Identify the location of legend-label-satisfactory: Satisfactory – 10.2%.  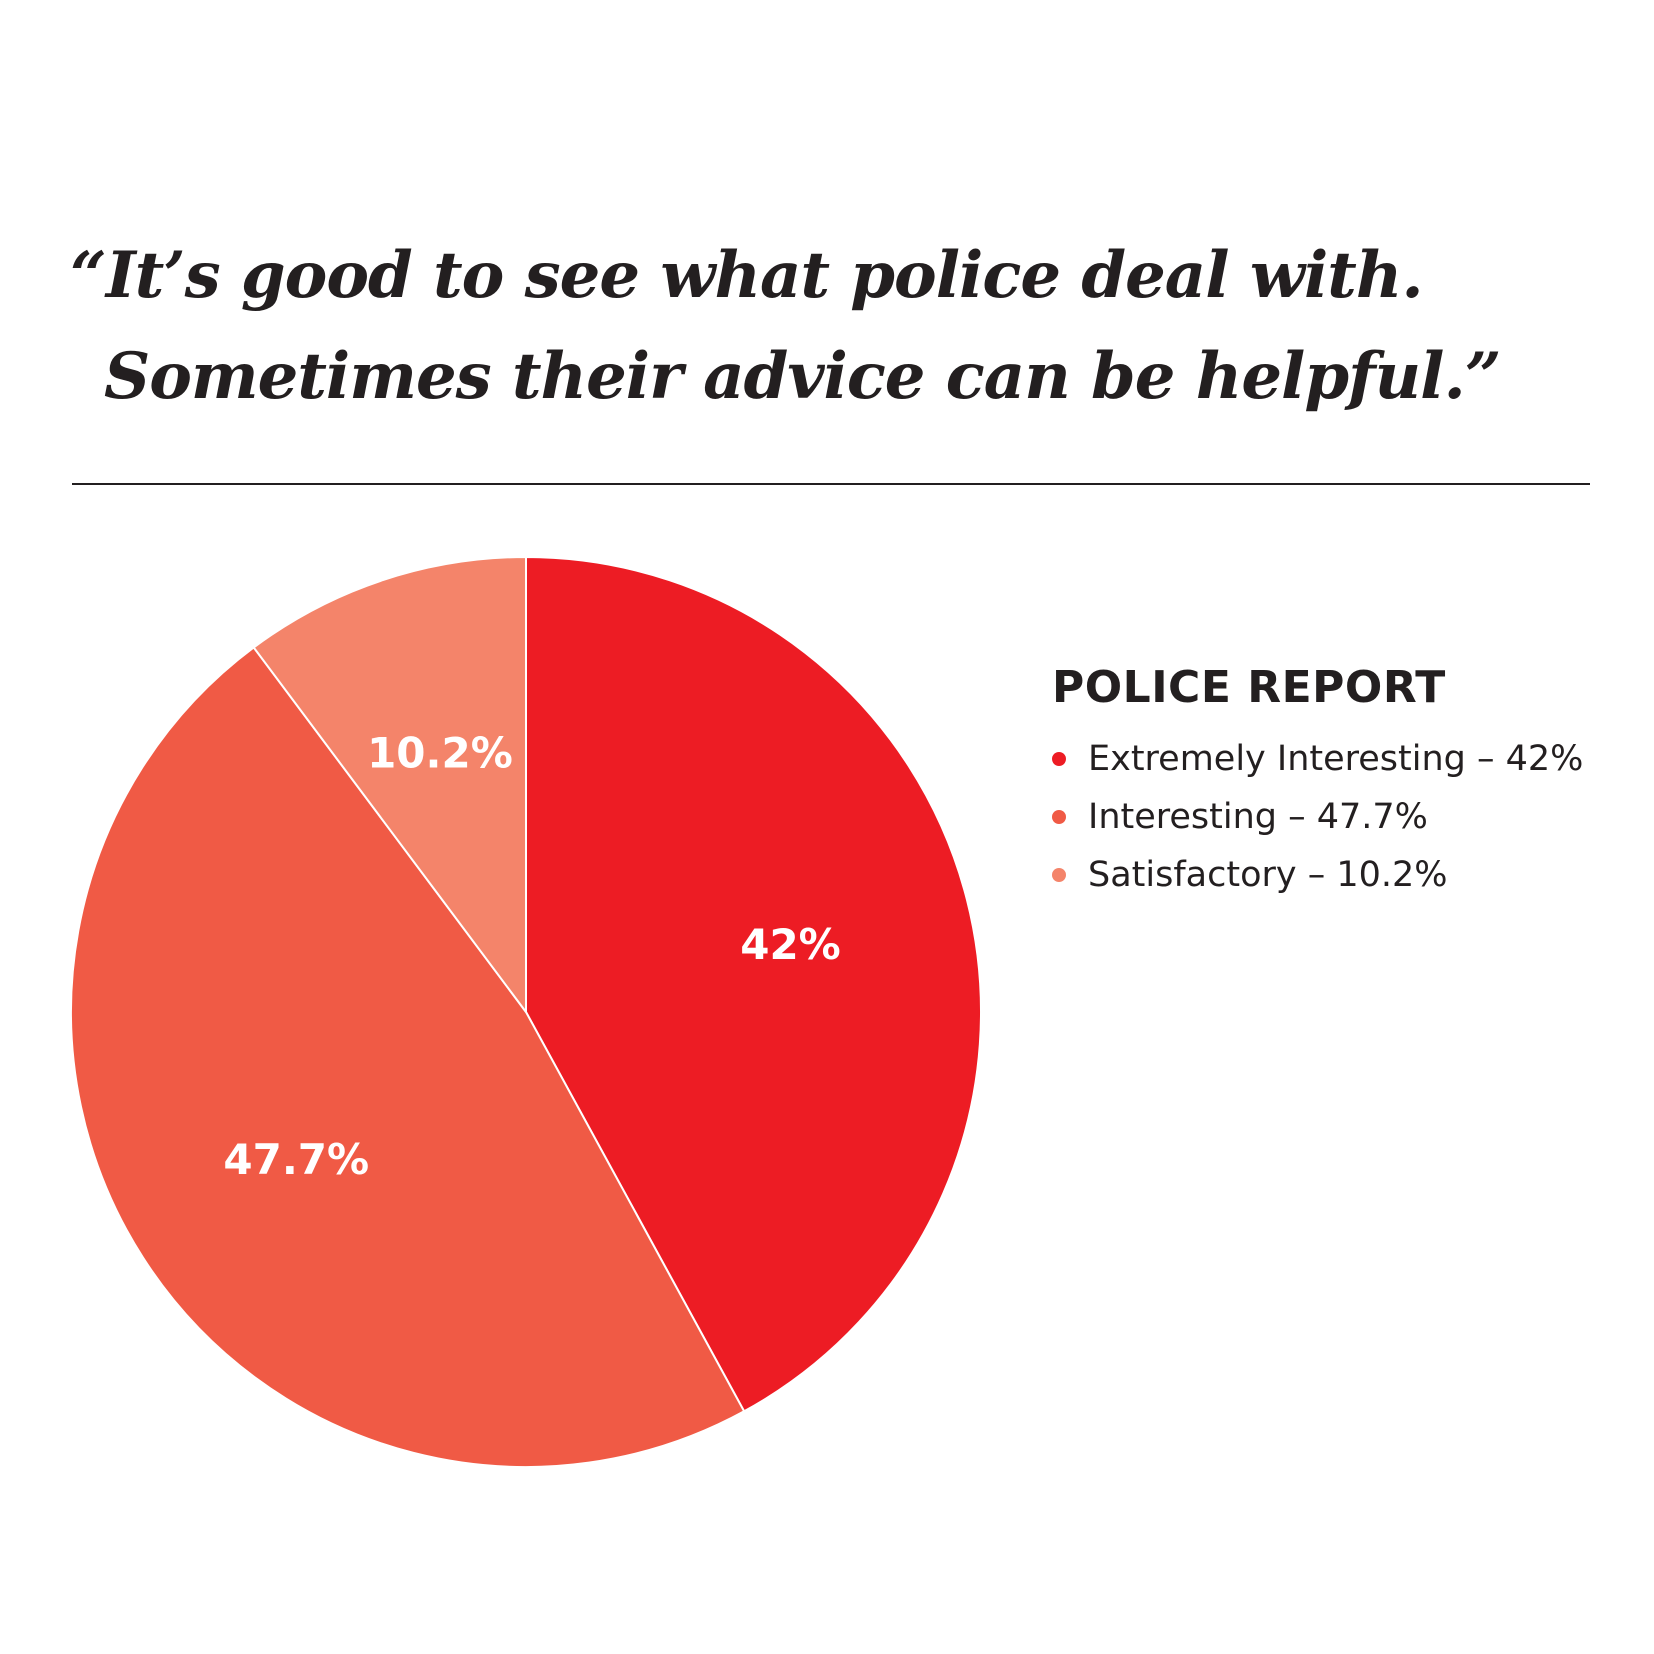
(1268, 875).